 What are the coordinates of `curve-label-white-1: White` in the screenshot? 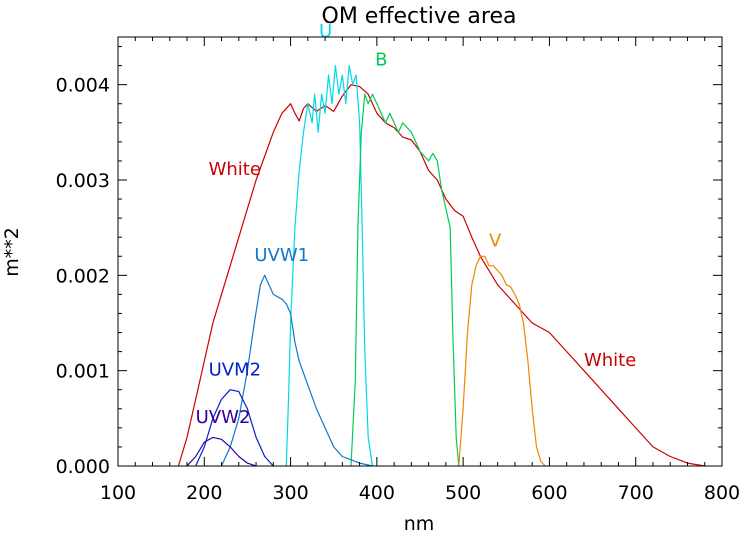 It's located at (610, 360).